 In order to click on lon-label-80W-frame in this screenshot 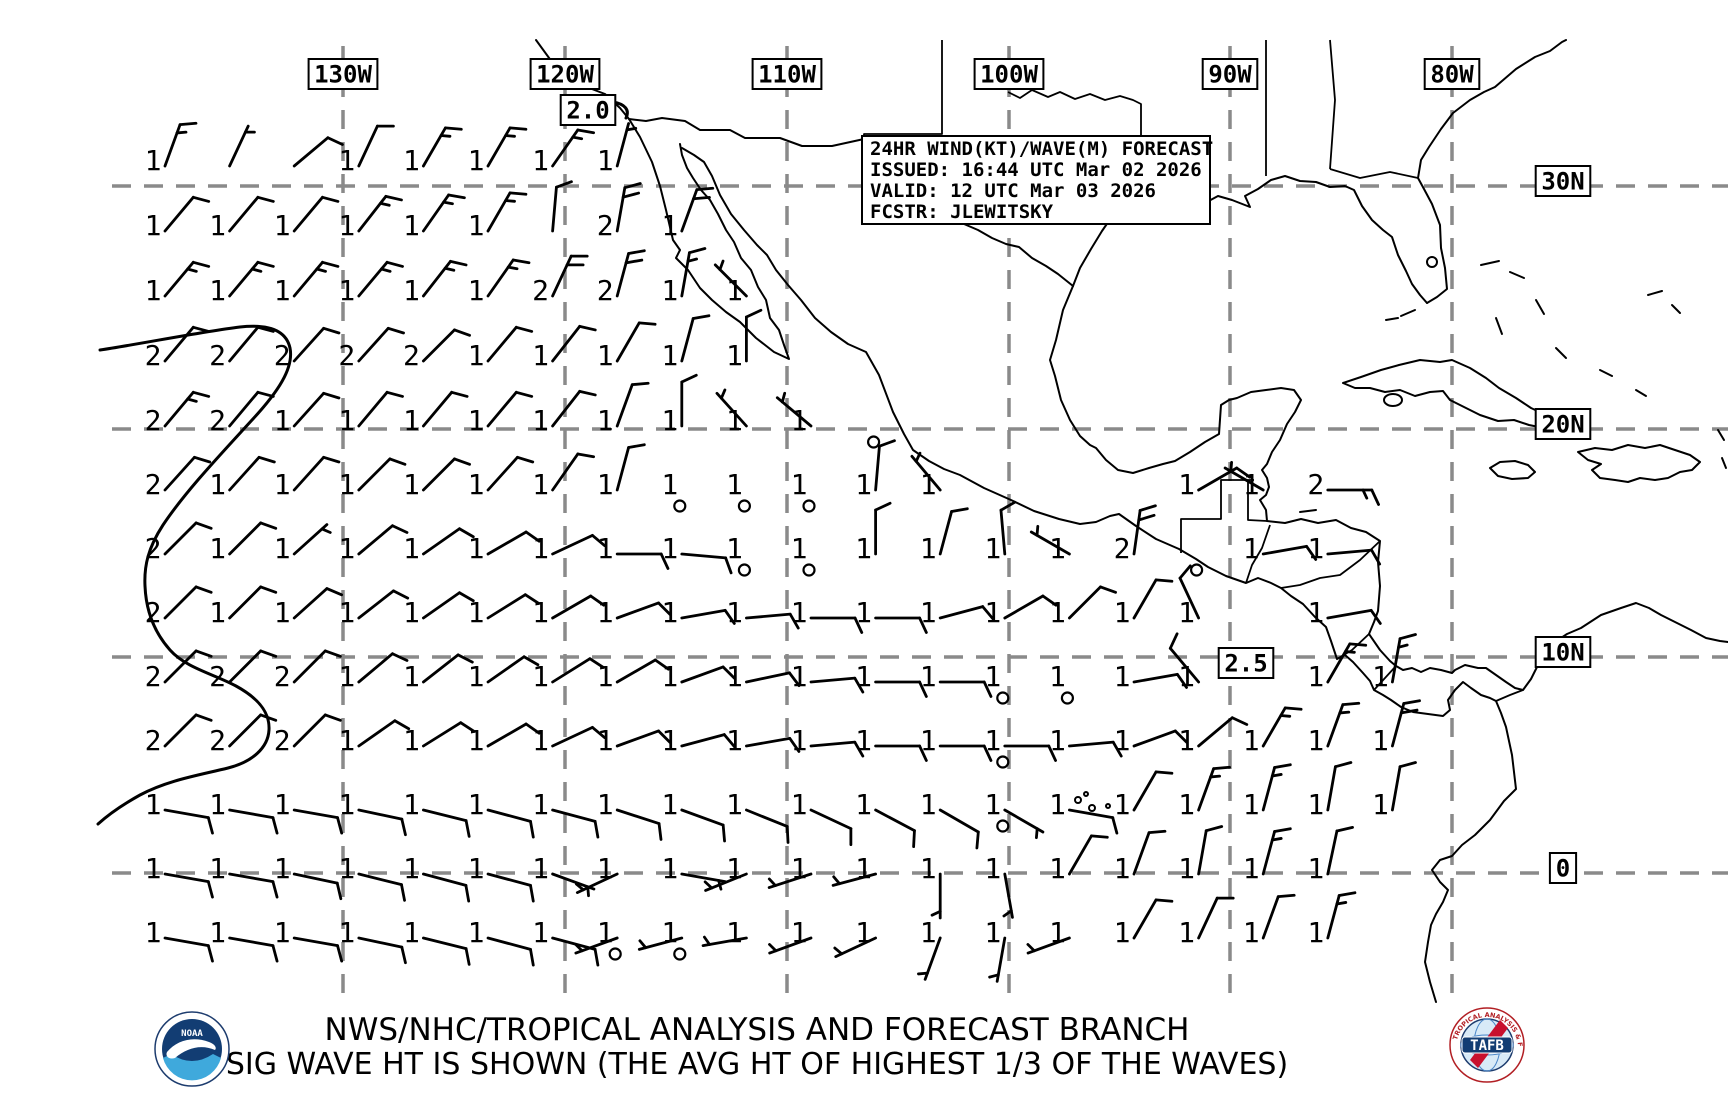, I will do `click(1452, 74)`.